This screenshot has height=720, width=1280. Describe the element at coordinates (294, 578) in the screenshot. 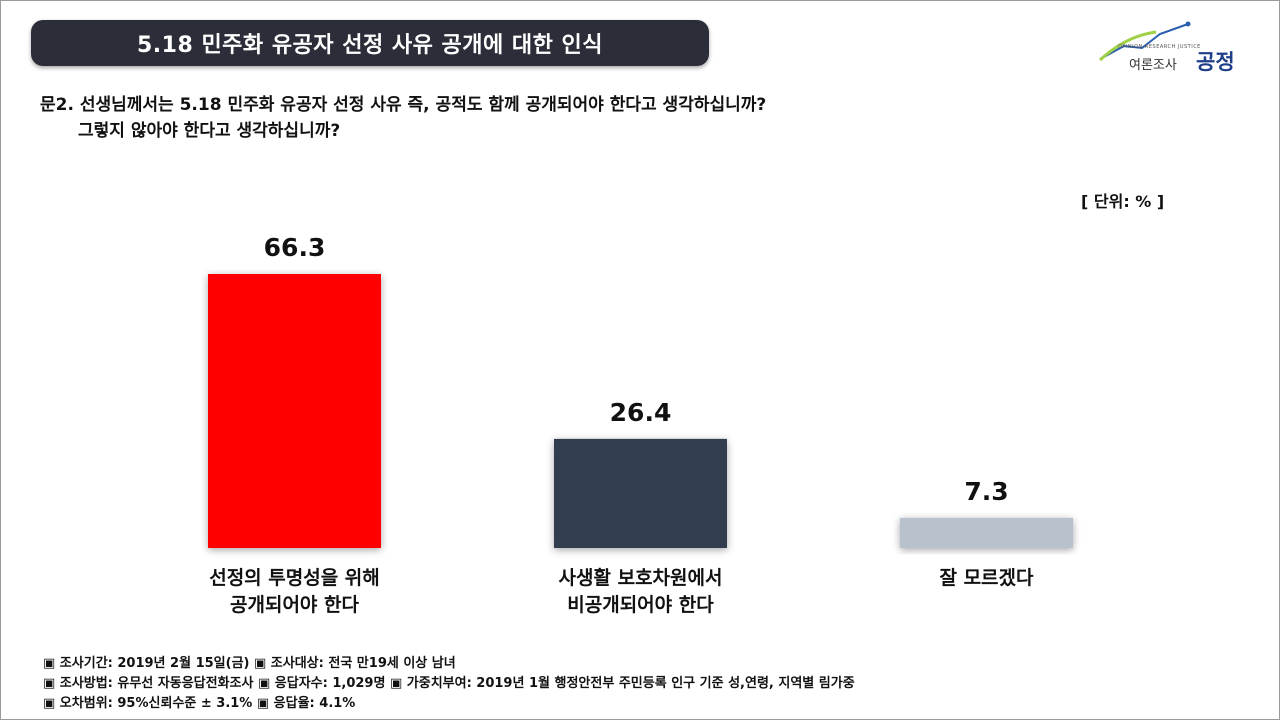

I see `category-label-1-line-1: 선정의 투명성을 위해` at that location.